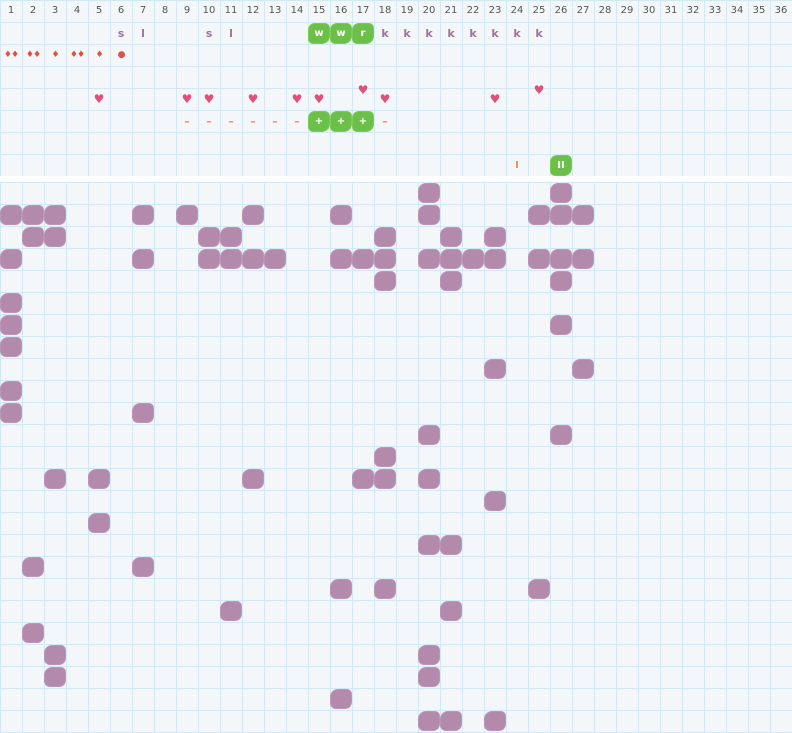  I want to click on drop-marker: ●, so click(121, 55).